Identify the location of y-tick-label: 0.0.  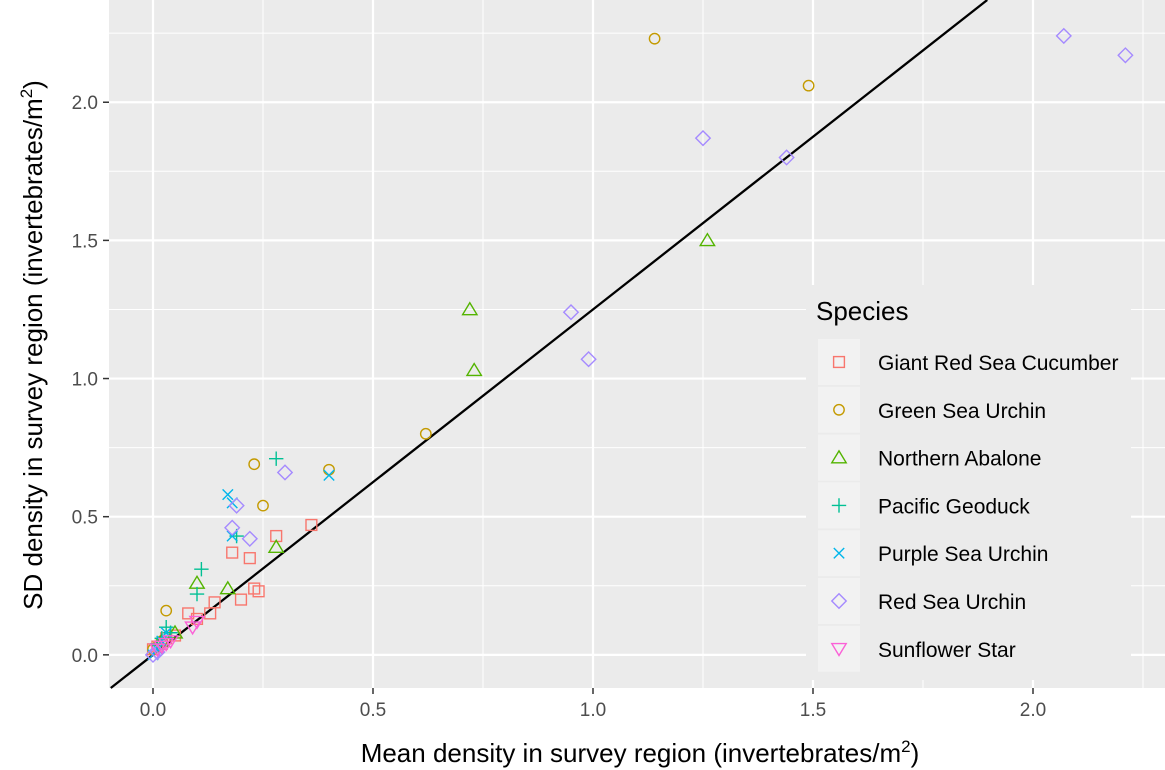
(85, 656).